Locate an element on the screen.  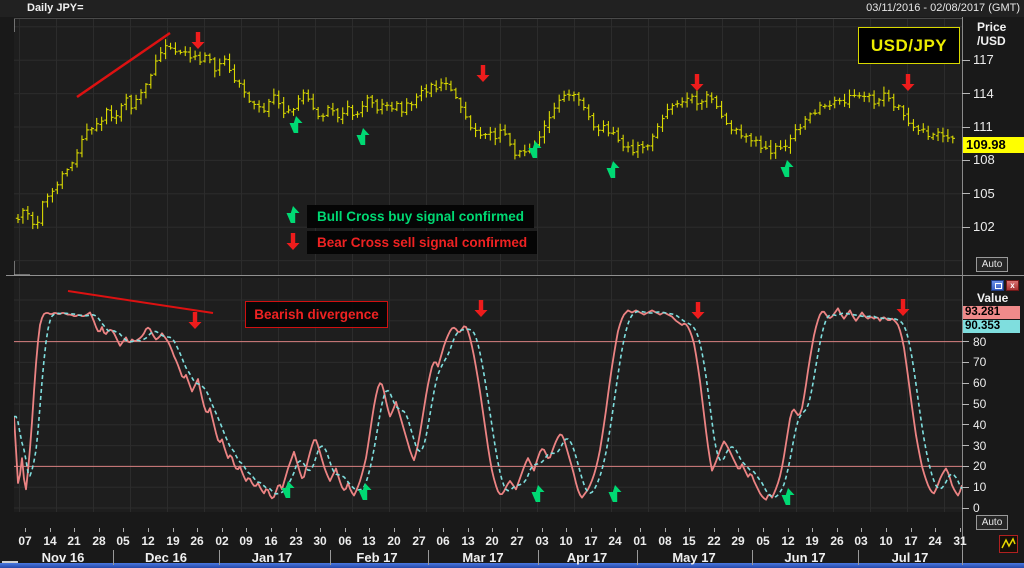
pane-close-button: x is located at coordinates (1012, 285).